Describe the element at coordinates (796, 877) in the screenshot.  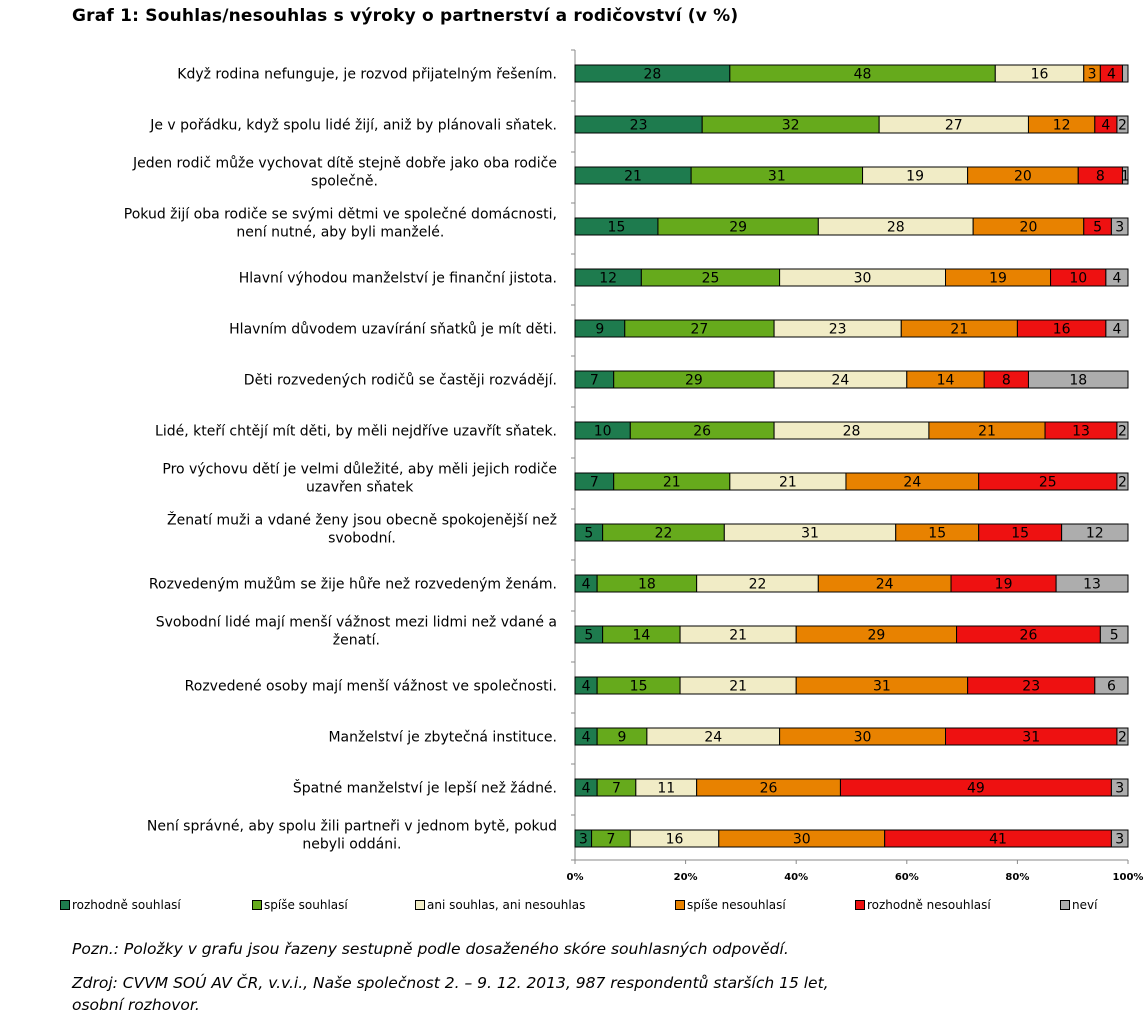
I see `x-tick-label: 40%` at that location.